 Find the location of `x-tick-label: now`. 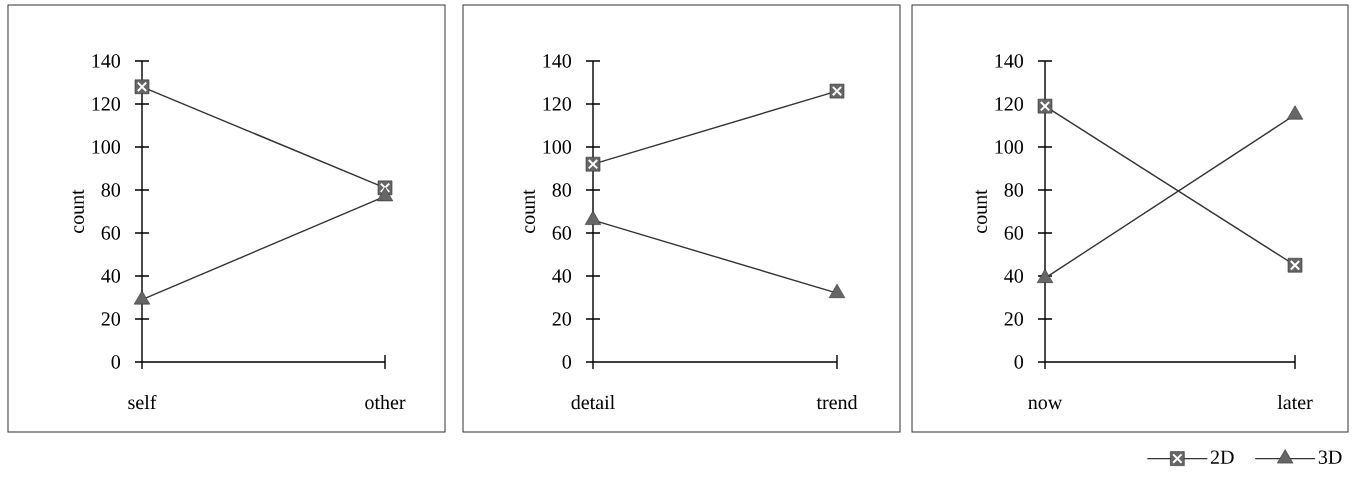

x-tick-label: now is located at coordinates (1045, 404).